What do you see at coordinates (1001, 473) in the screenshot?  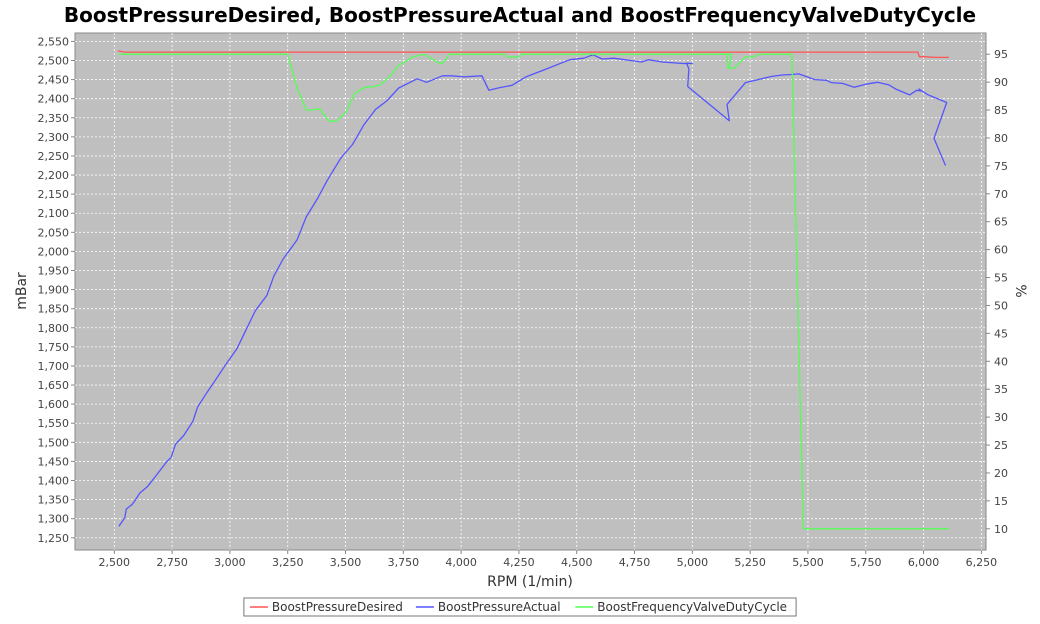 I see `y2-tick-label: 20` at bounding box center [1001, 473].